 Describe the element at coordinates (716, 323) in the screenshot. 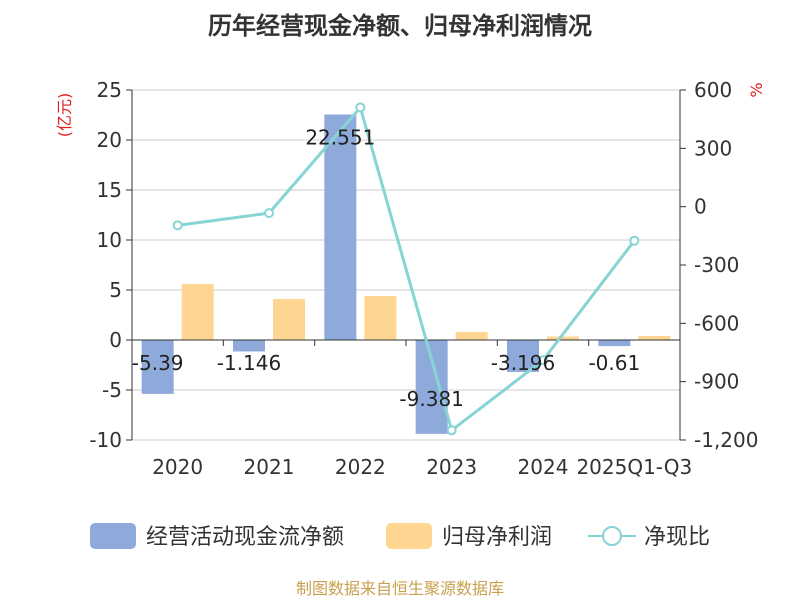

I see `y-right-tick-label: -600` at that location.